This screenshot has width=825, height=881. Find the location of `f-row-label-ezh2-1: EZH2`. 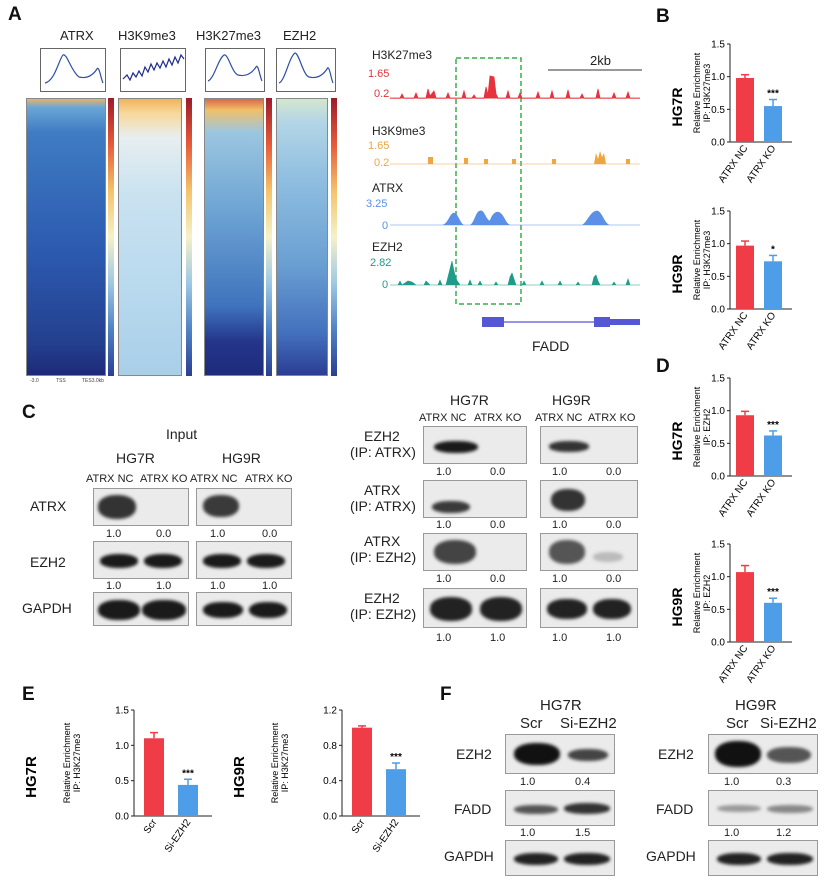

f-row-label-ezh2-1: EZH2 is located at coordinates (474, 754).